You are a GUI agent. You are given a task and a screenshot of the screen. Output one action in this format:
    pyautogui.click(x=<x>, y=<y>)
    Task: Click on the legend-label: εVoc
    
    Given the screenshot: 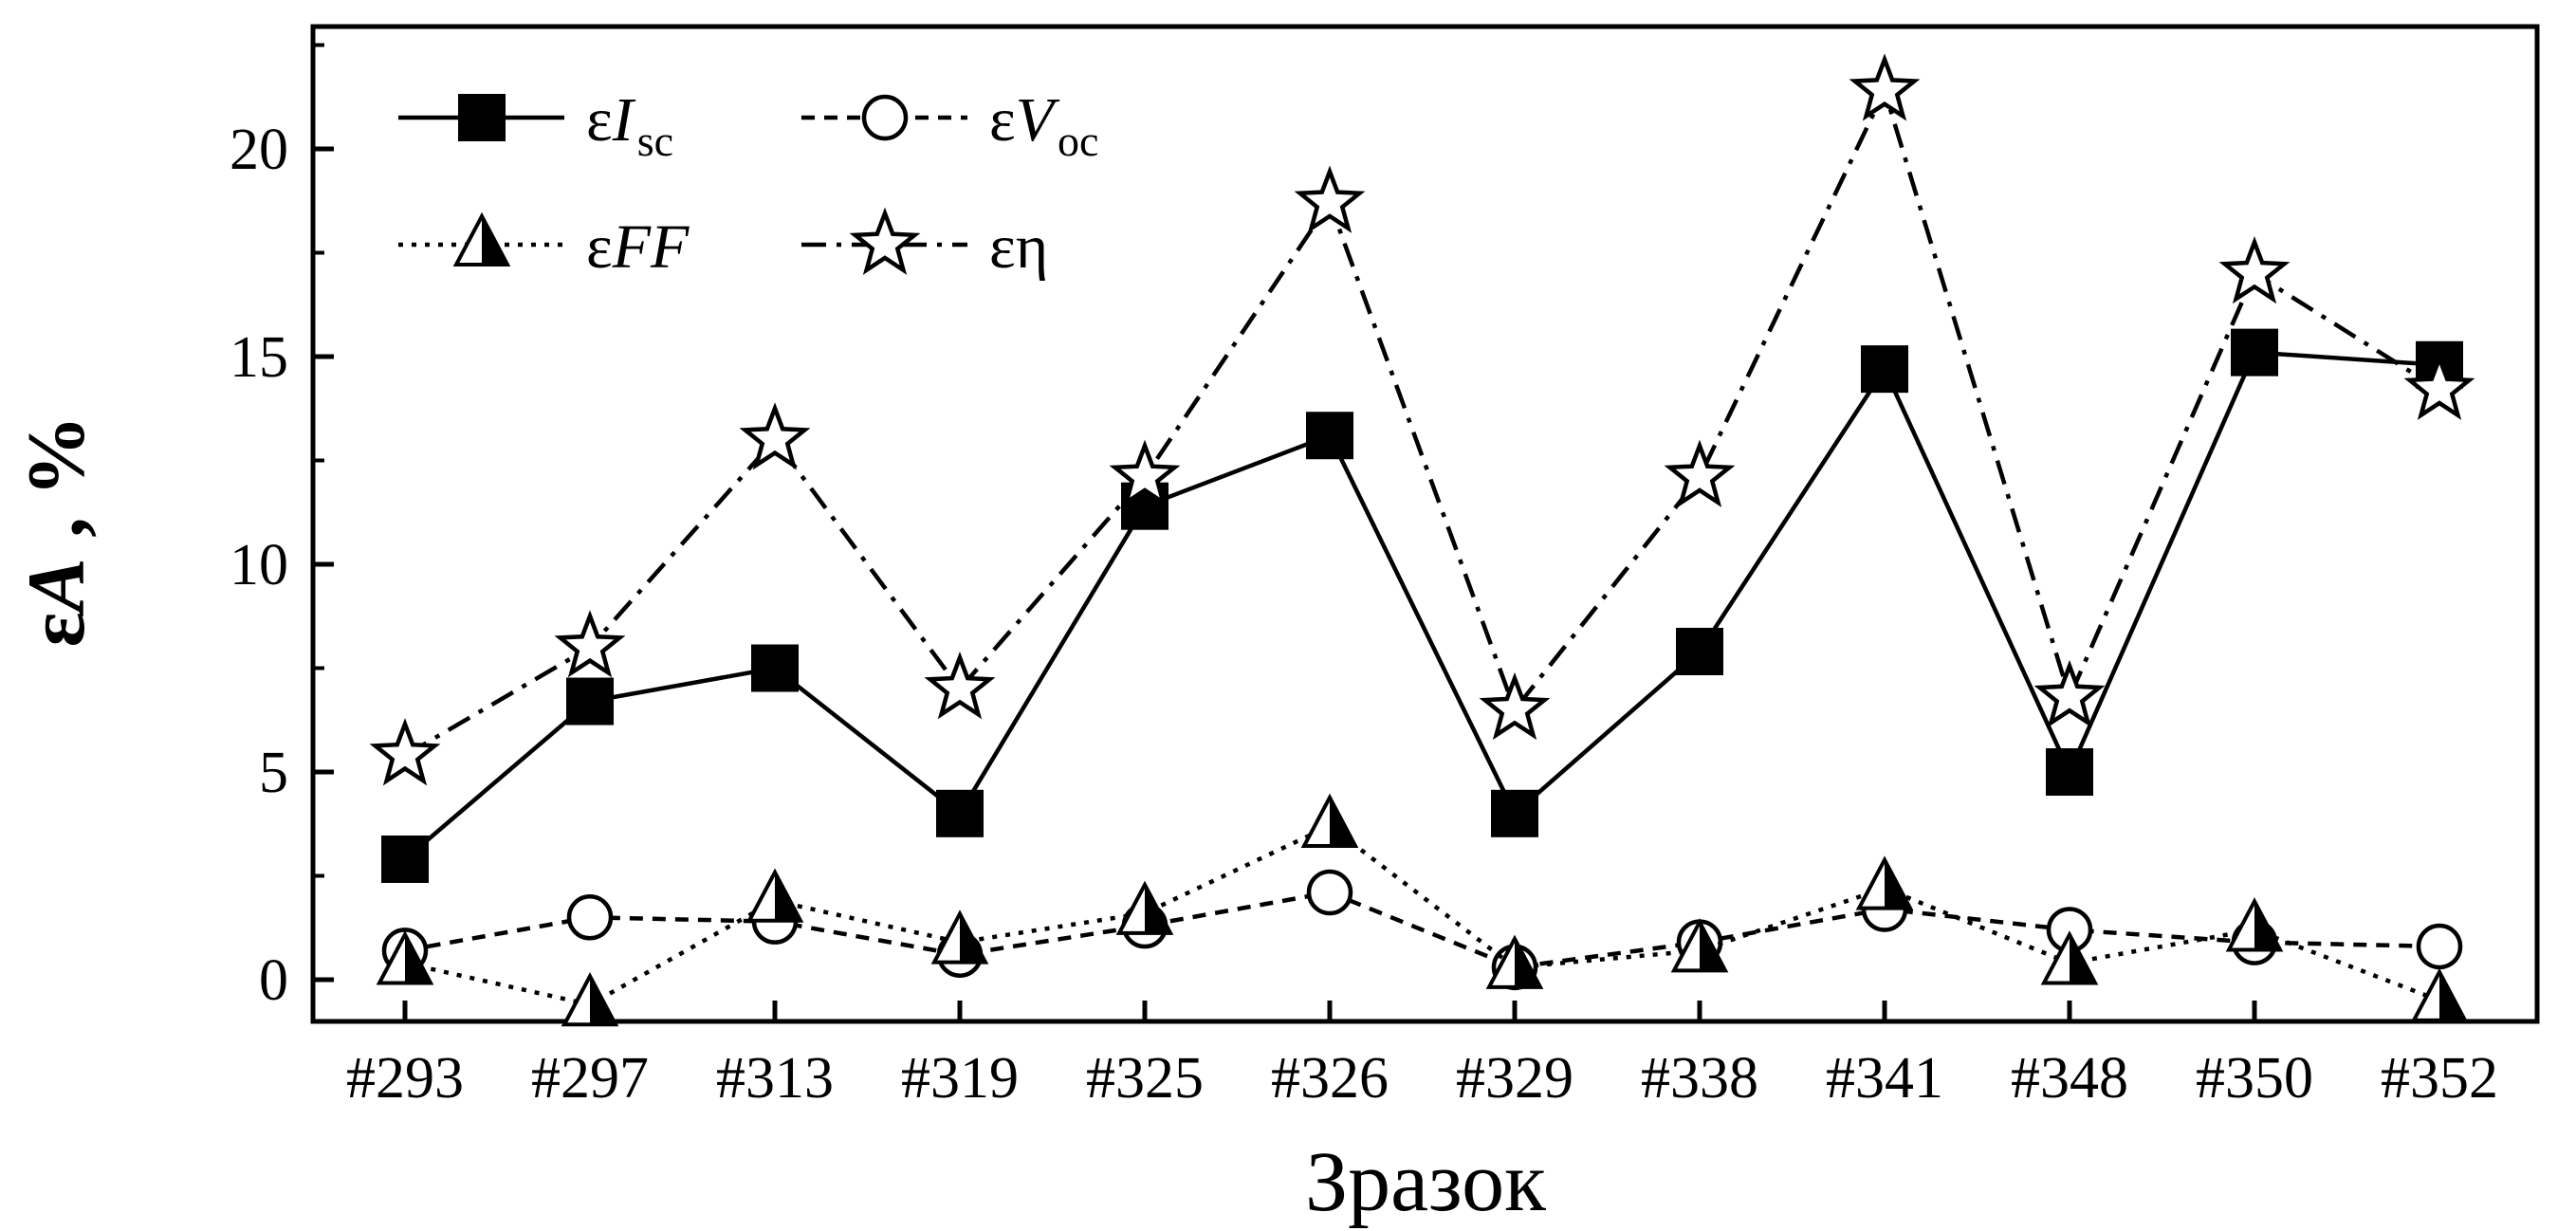 What is the action you would take?
    pyautogui.click(x=1043, y=125)
    